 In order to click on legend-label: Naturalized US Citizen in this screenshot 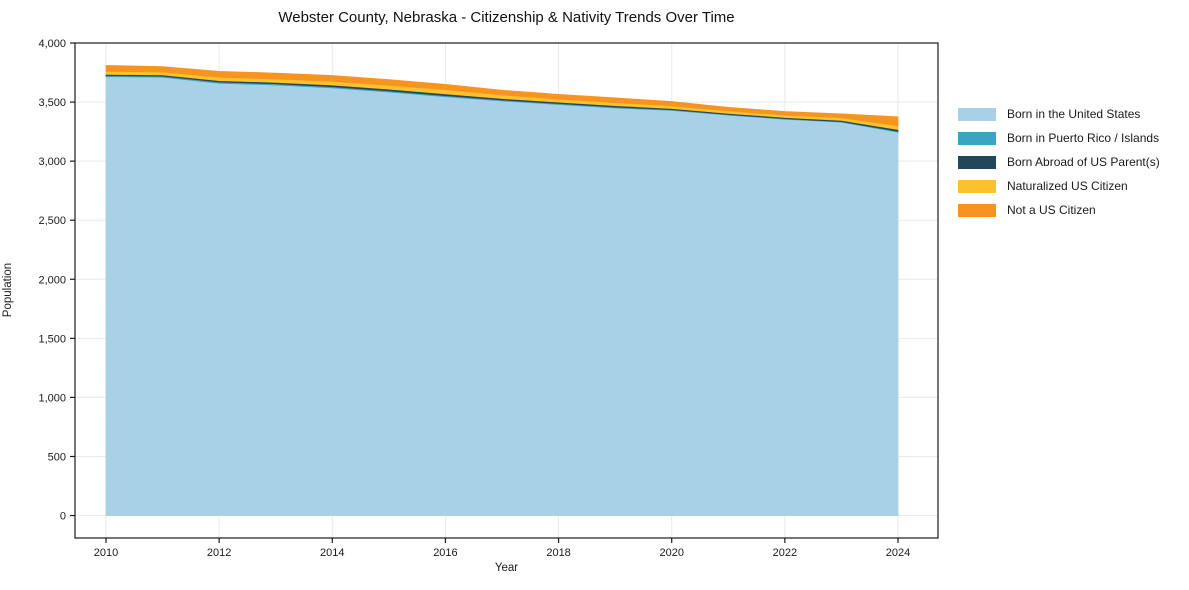, I will do `click(1067, 186)`.